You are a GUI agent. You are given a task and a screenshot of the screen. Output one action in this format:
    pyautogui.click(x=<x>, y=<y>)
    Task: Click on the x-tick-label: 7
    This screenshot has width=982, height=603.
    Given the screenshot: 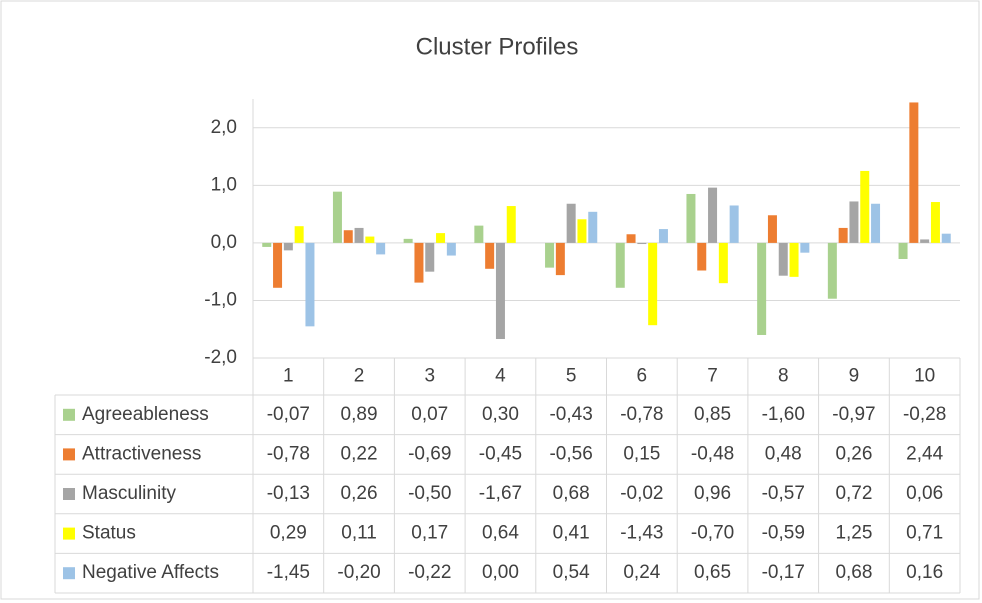 What is the action you would take?
    pyautogui.click(x=712, y=376)
    